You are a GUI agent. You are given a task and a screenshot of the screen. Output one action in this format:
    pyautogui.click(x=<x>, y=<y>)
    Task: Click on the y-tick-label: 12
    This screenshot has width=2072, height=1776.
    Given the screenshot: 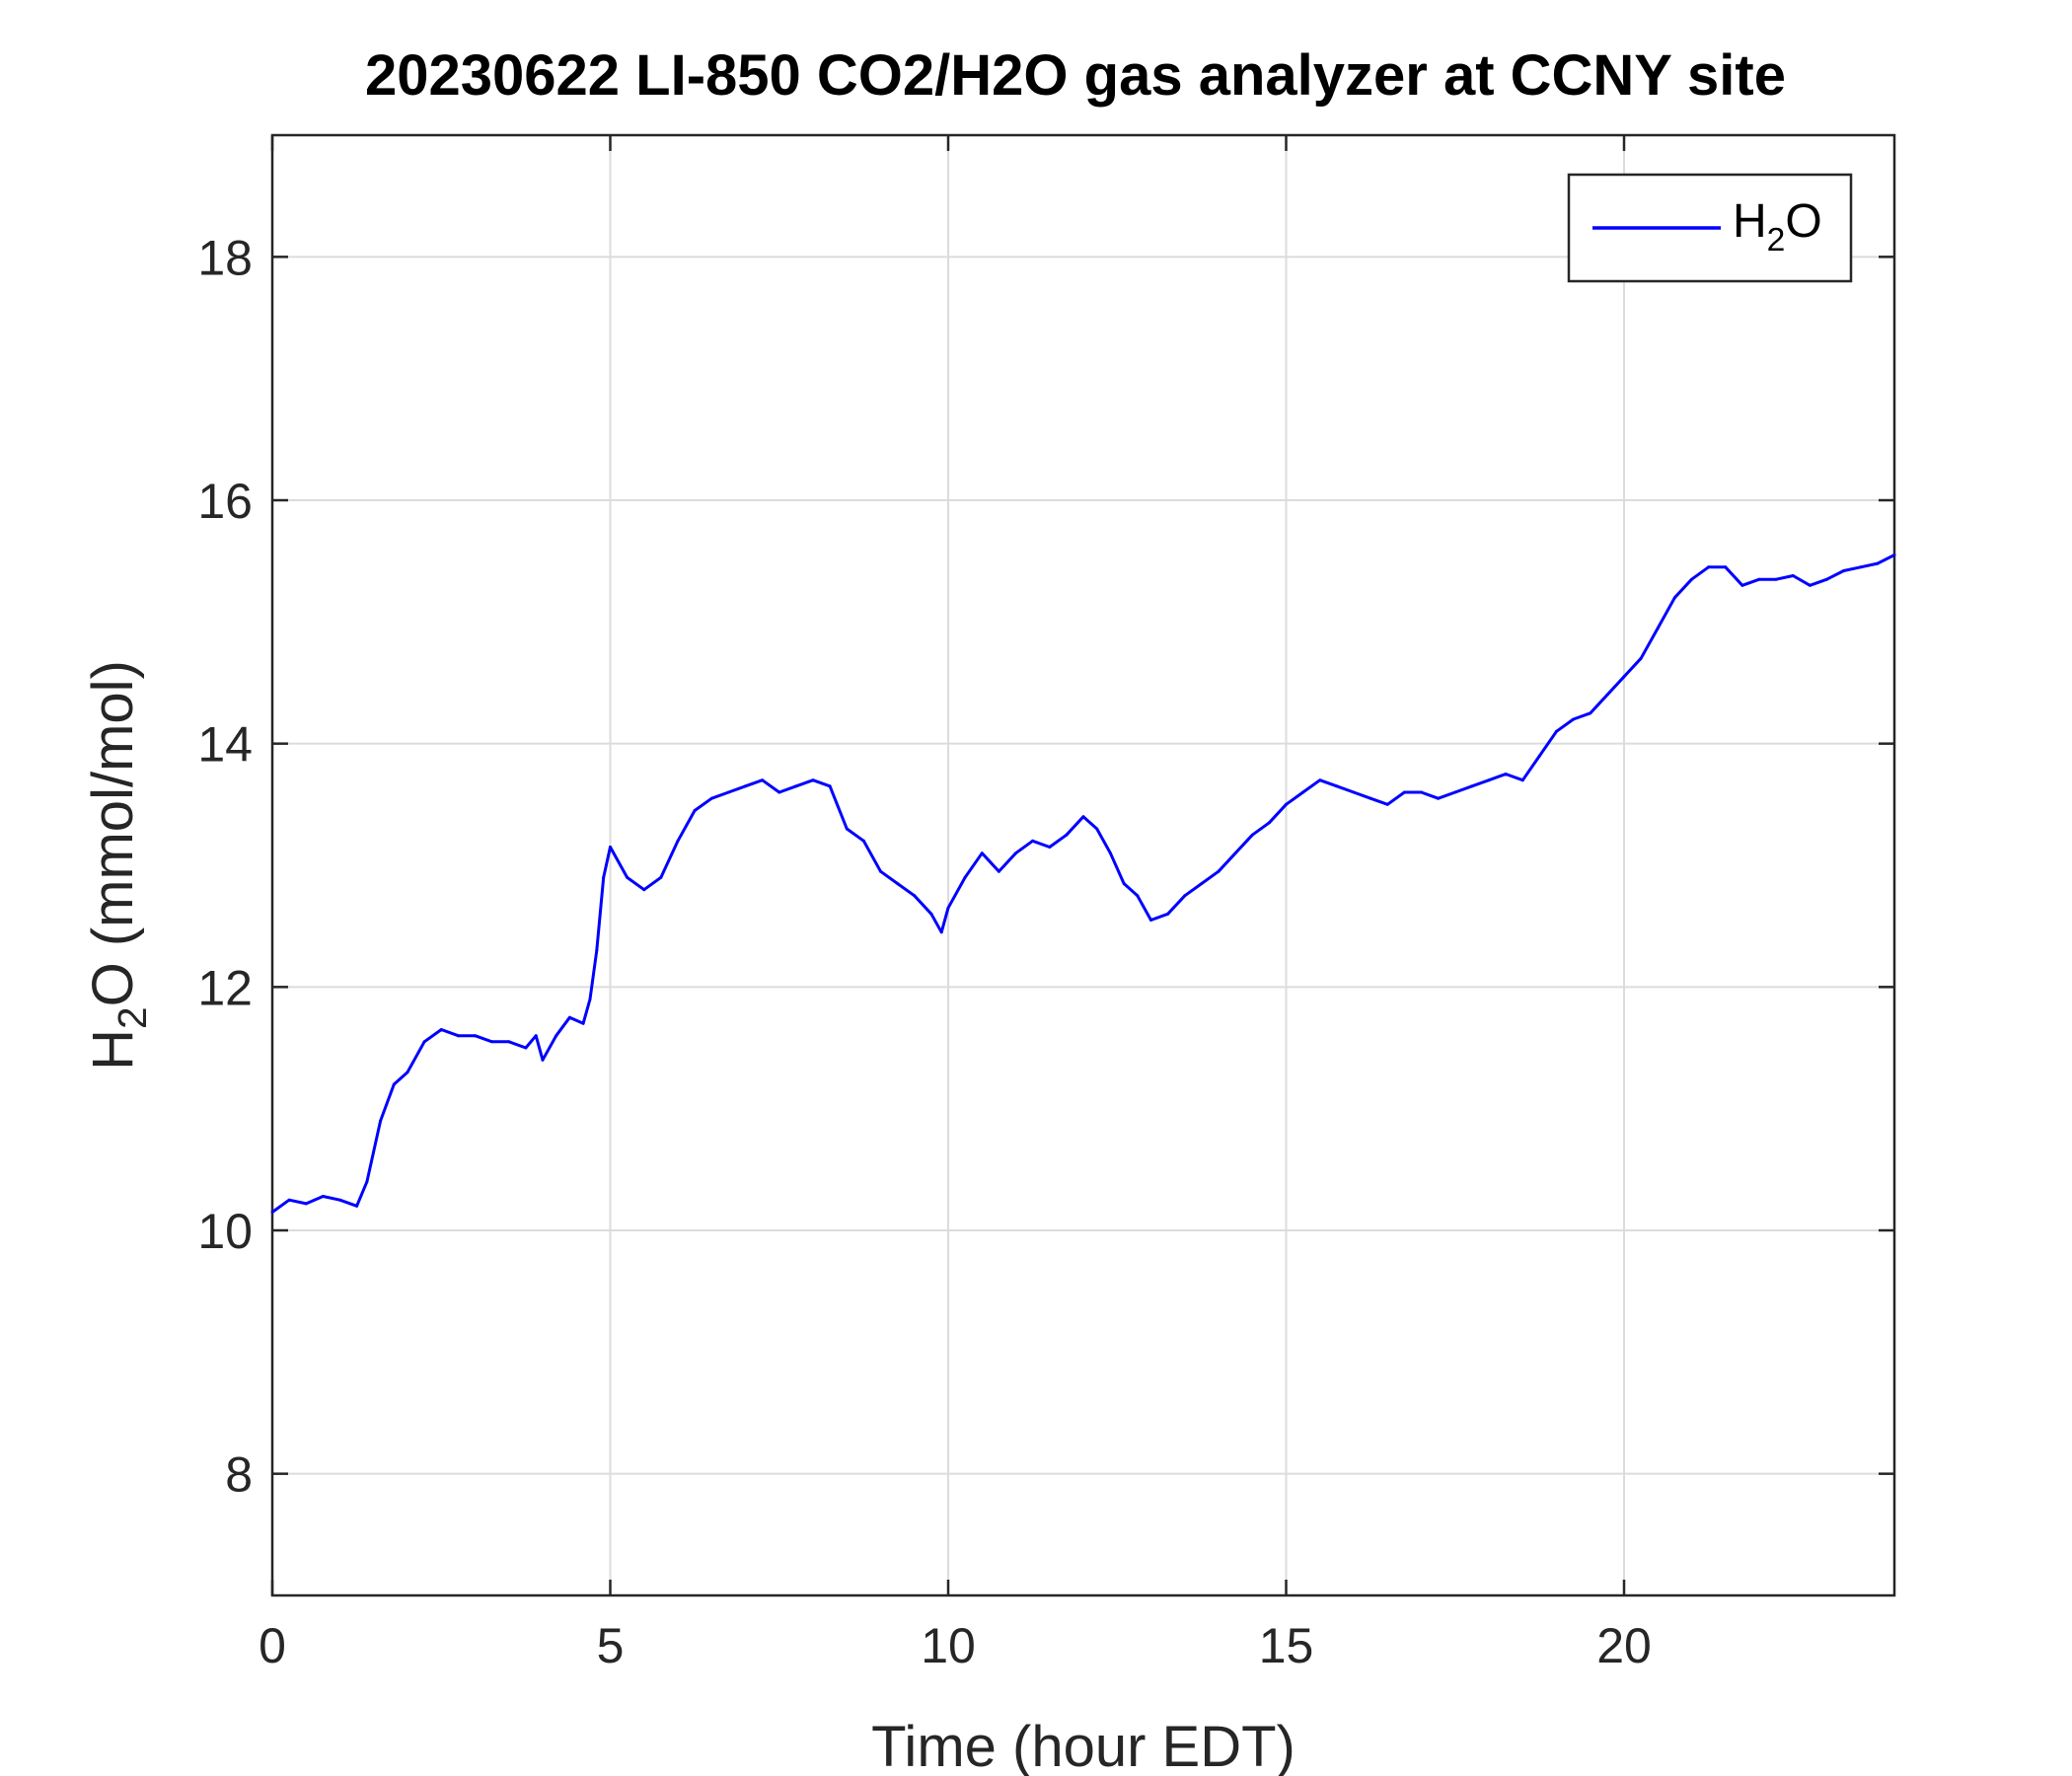 What is the action you would take?
    pyautogui.click(x=225, y=988)
    